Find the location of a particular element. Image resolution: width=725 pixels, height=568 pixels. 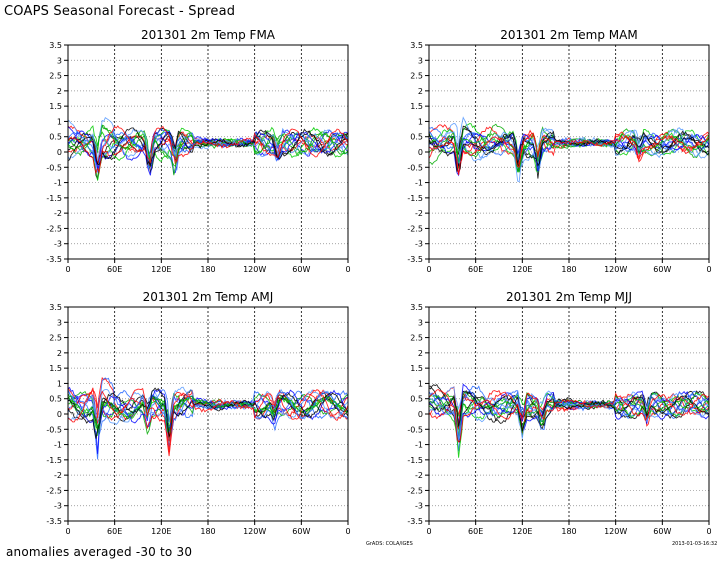

chart-title: 201301 2m Temp MAM is located at coordinates (568, 35).